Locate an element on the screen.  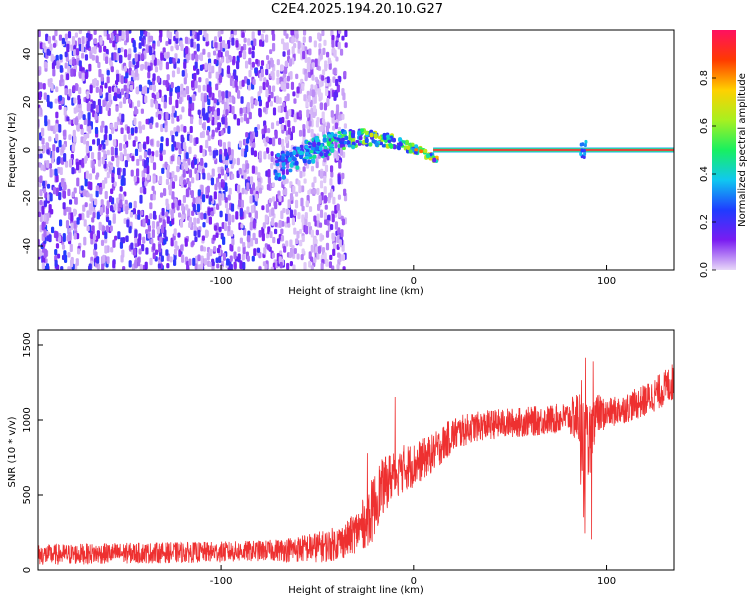
x-tick-label: 0 is located at coordinates (414, 281).